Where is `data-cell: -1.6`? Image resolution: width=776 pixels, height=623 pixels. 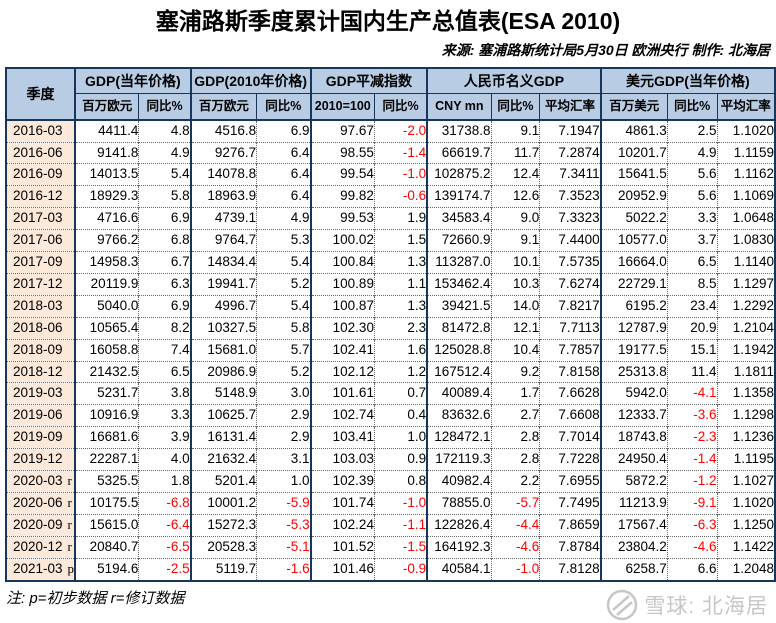 data-cell: -1.6 is located at coordinates (283, 569).